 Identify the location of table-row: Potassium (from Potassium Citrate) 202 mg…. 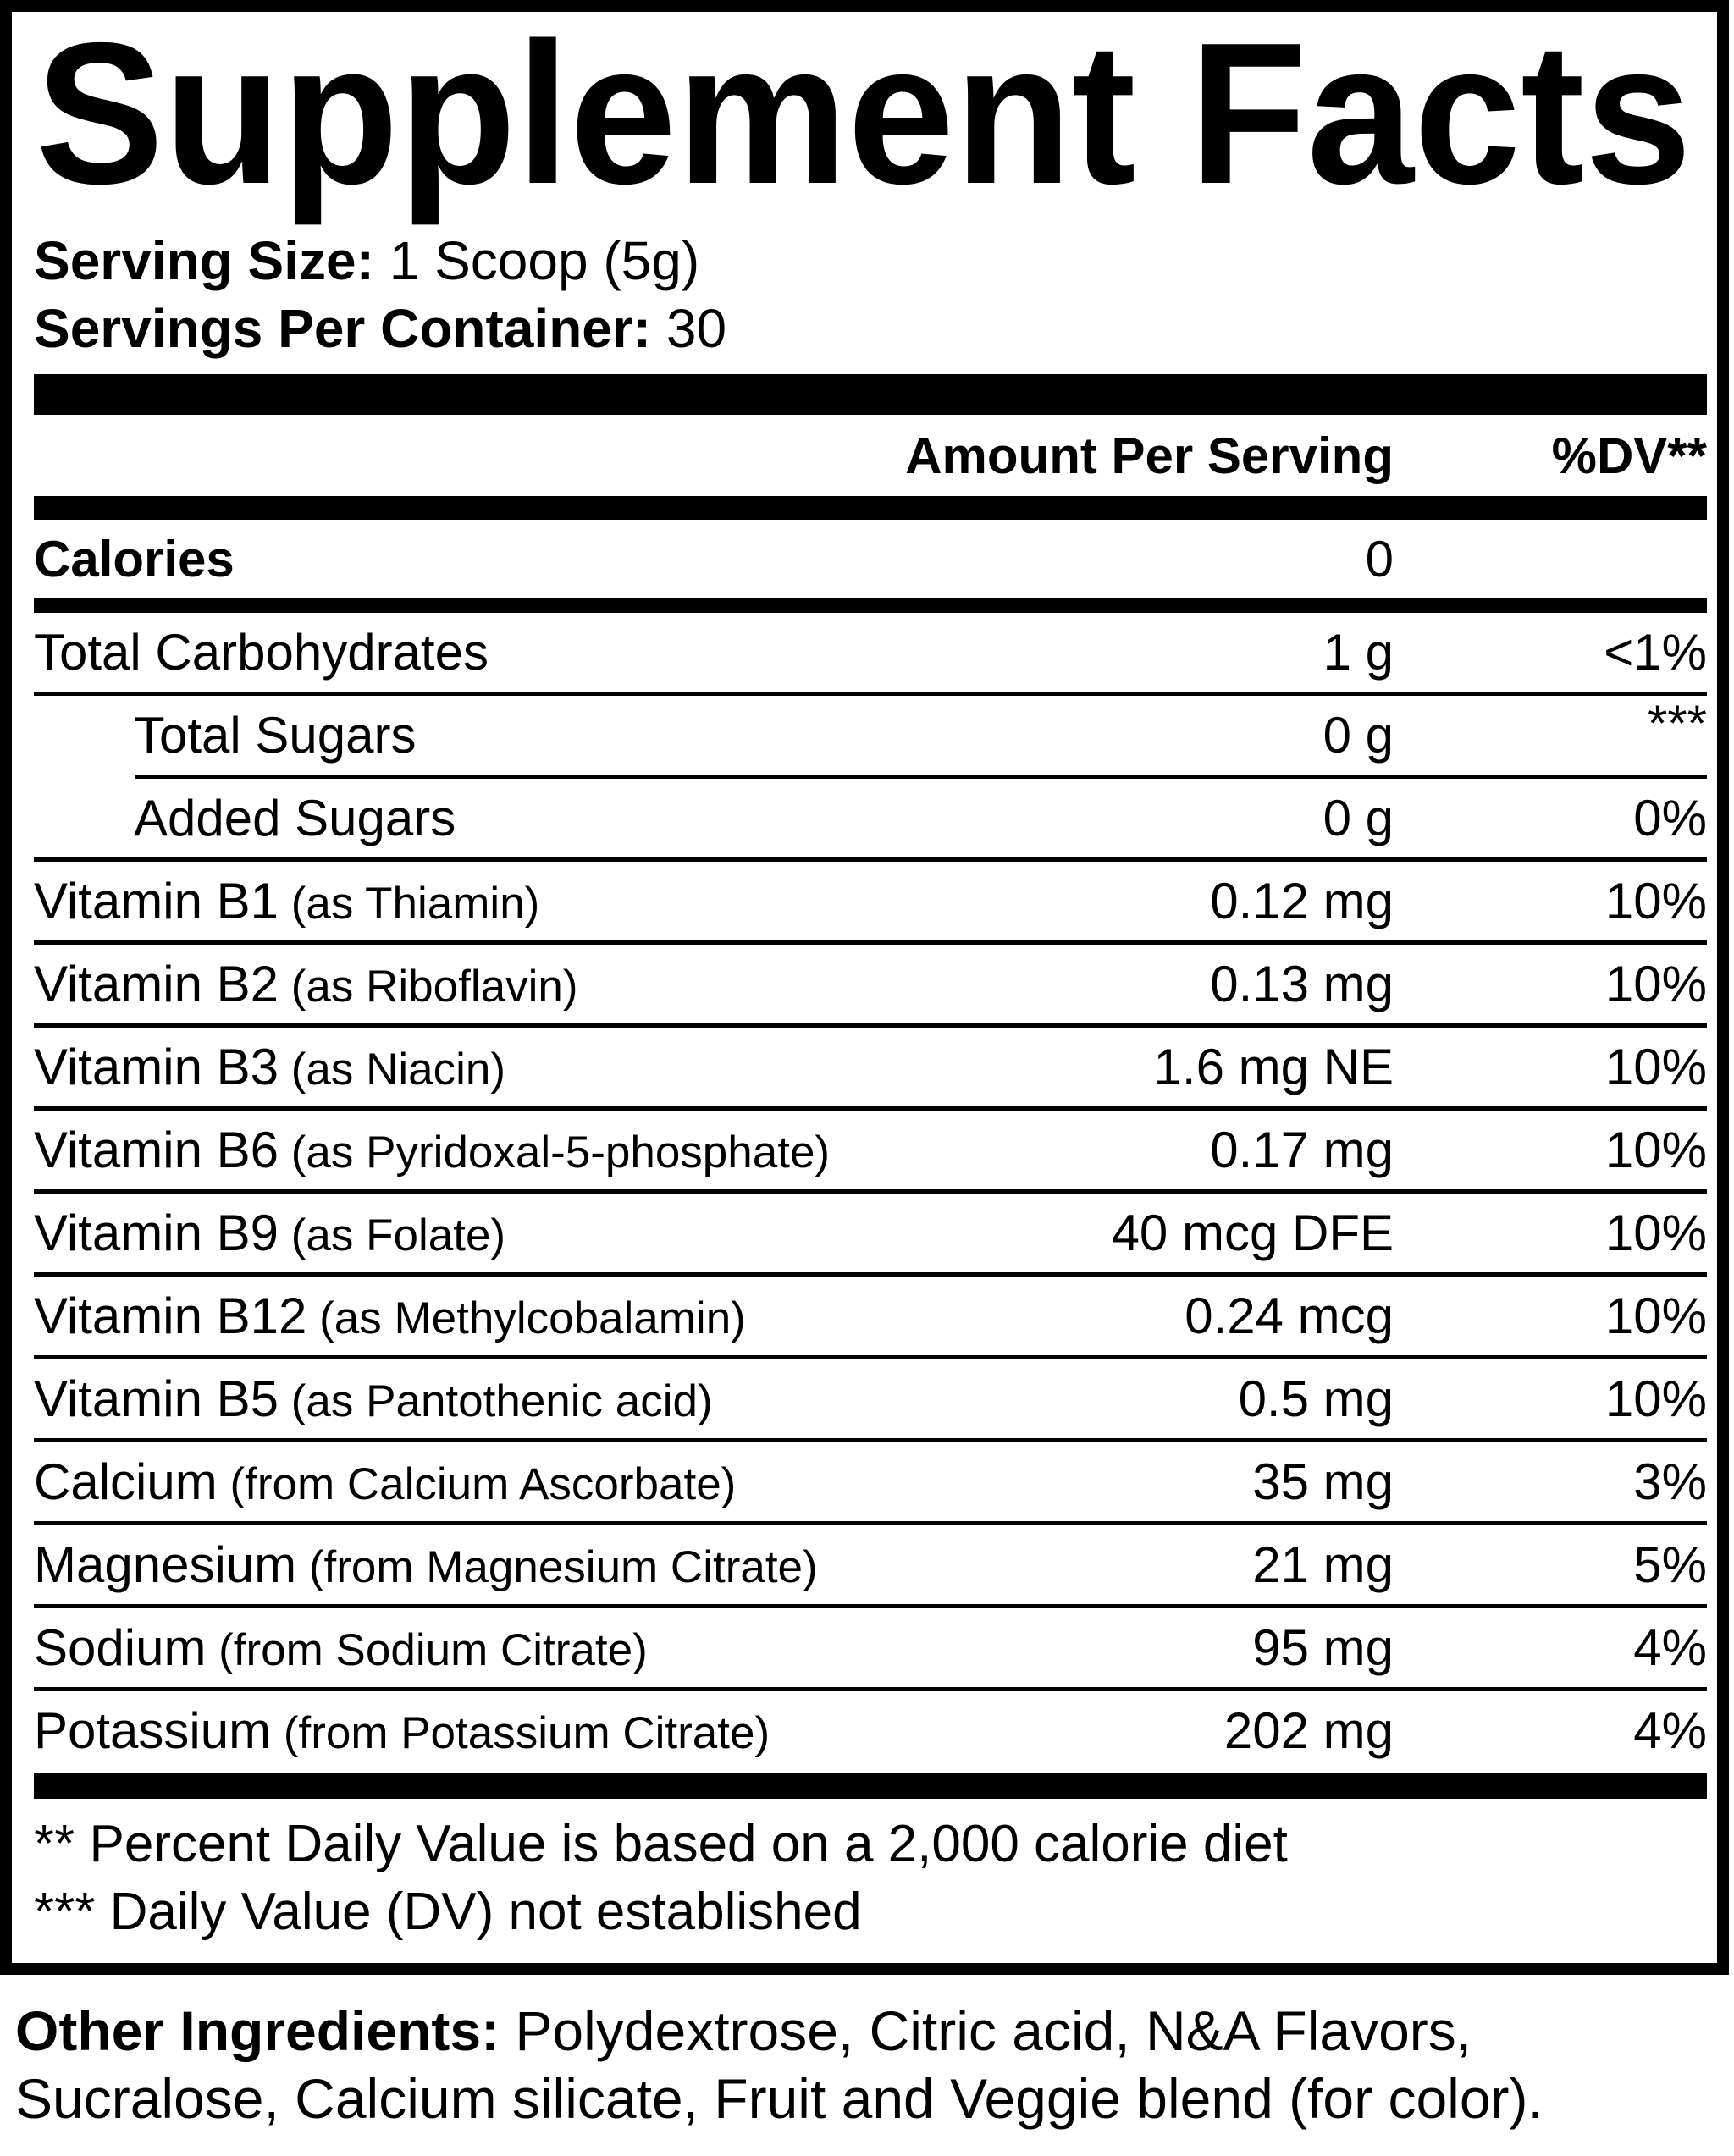
(870, 1730).